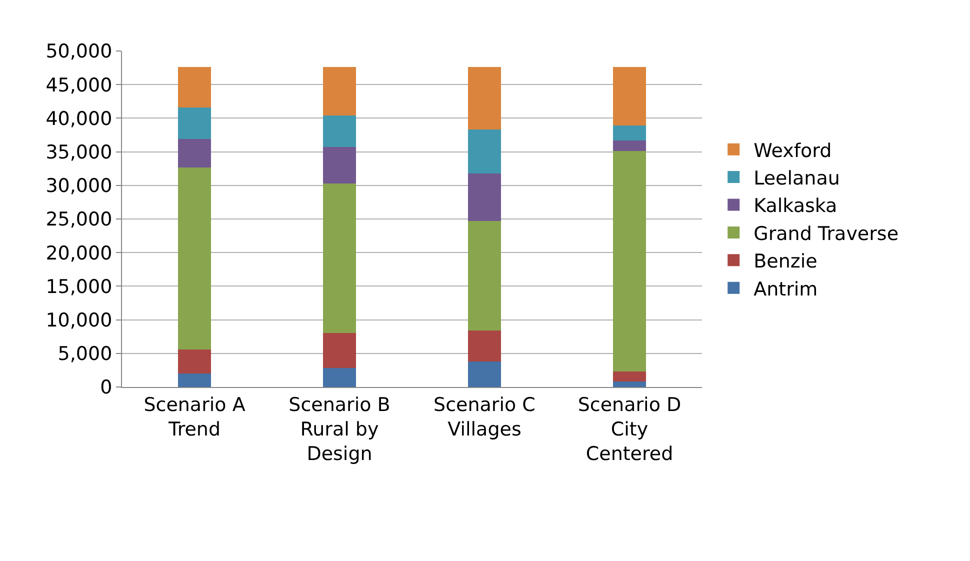 The height and width of the screenshot is (561, 970). Describe the element at coordinates (797, 178) in the screenshot. I see `legend-label: Leelanau` at that location.